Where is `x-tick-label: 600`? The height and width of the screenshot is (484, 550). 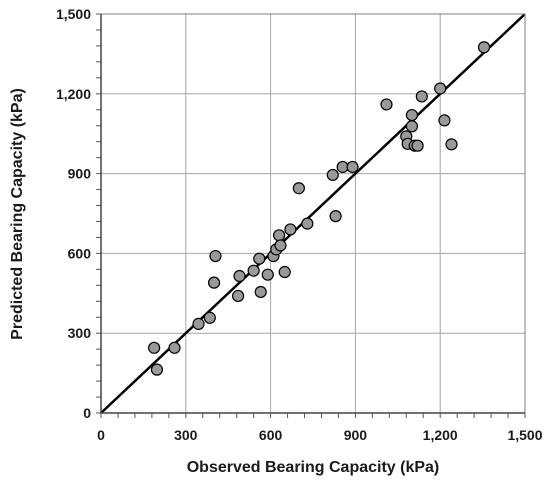
x-tick-label: 600 is located at coordinates (271, 435).